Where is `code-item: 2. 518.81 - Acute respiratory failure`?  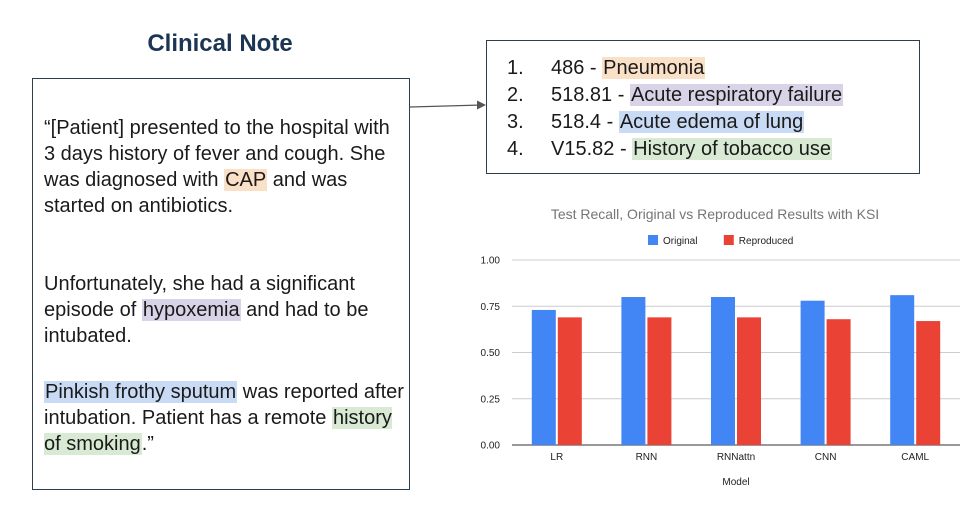 code-item: 2. 518.81 - Acute respiratory failure is located at coordinates (675, 95).